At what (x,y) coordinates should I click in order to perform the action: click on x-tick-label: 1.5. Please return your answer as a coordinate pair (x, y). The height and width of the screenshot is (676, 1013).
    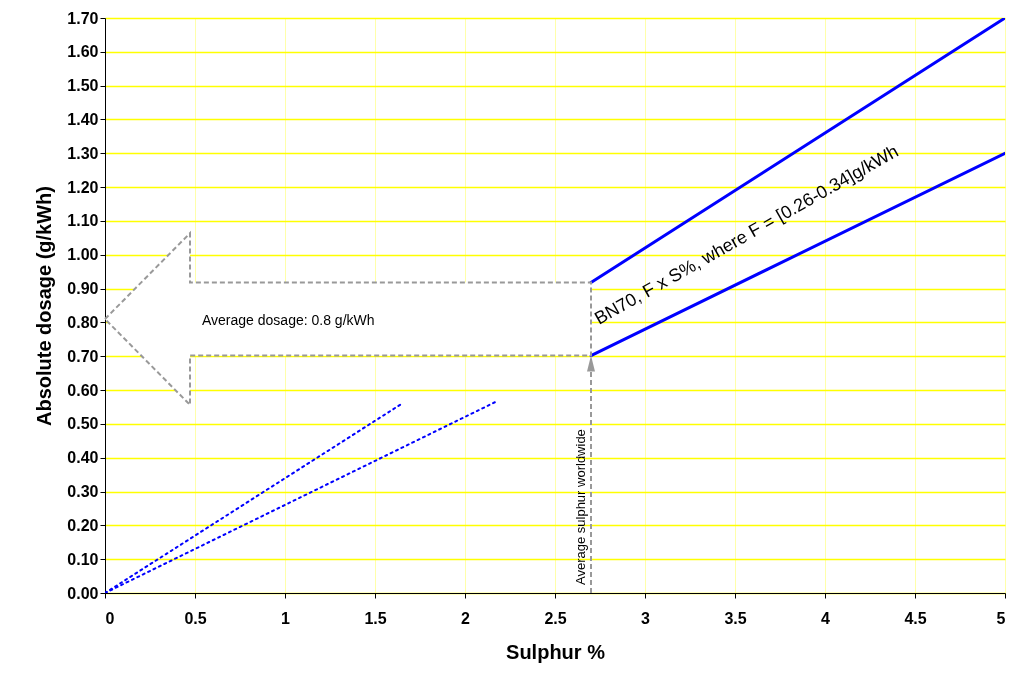
    Looking at the image, I should click on (375, 618).